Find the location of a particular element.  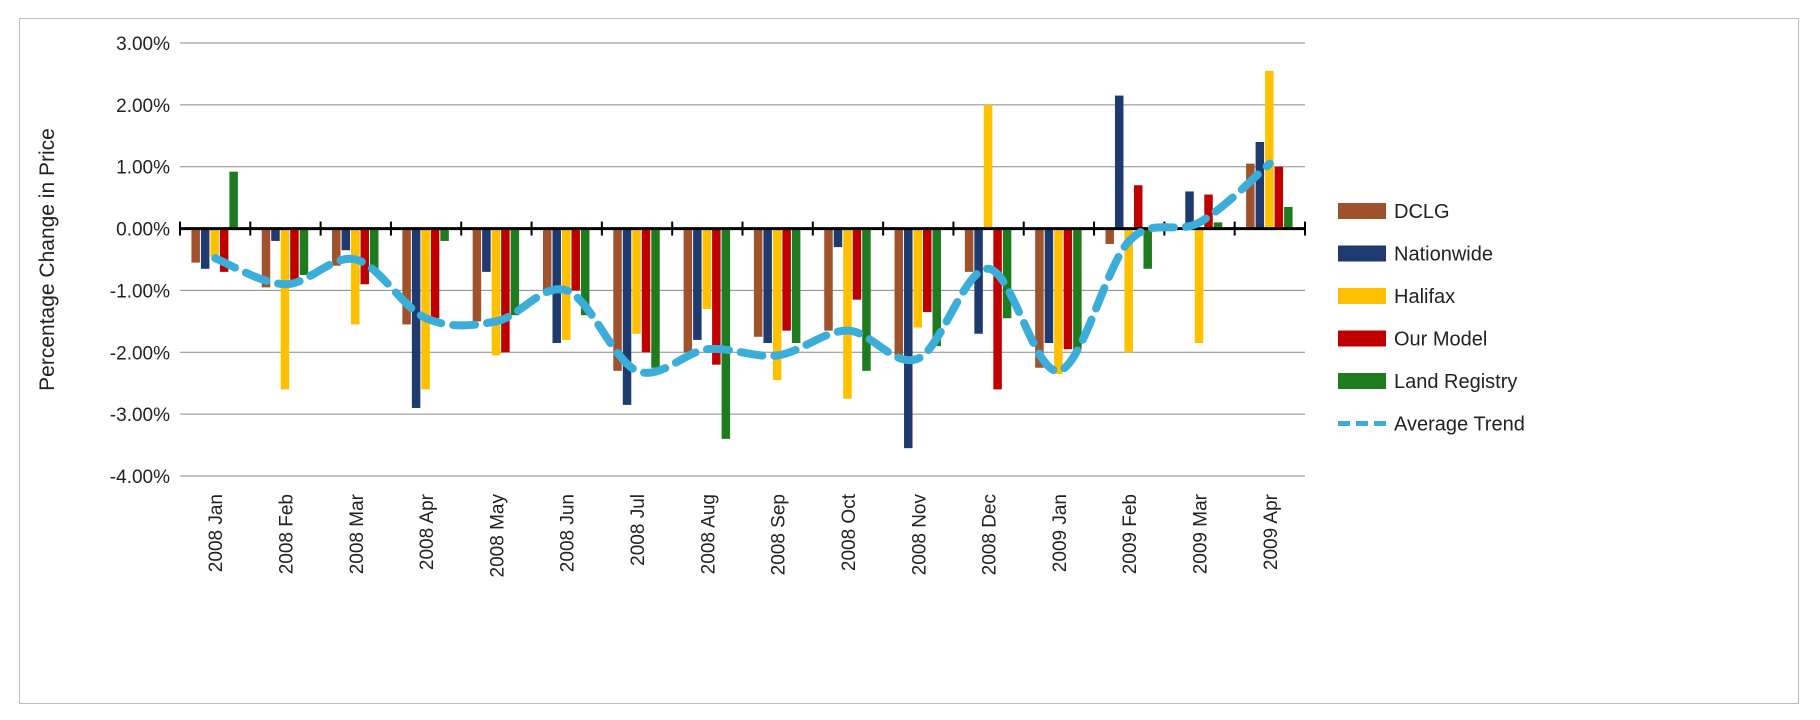

x-tick-label: 2008 Nov is located at coordinates (919, 535).